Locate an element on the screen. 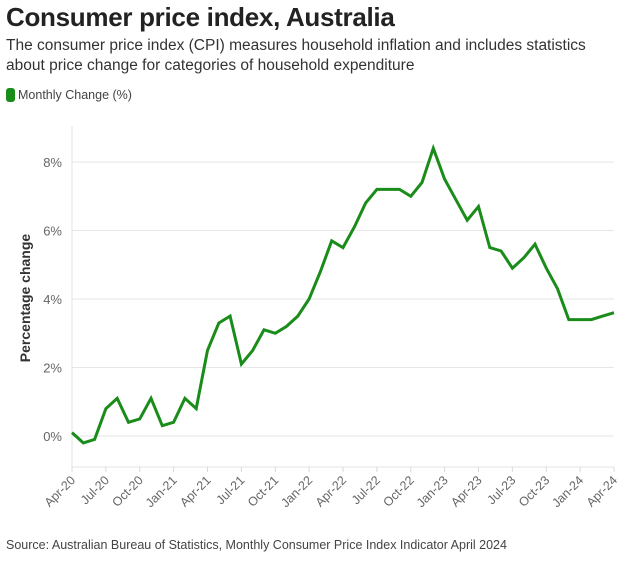 The image size is (630, 561). y-tick-label: 4% is located at coordinates (52, 299).